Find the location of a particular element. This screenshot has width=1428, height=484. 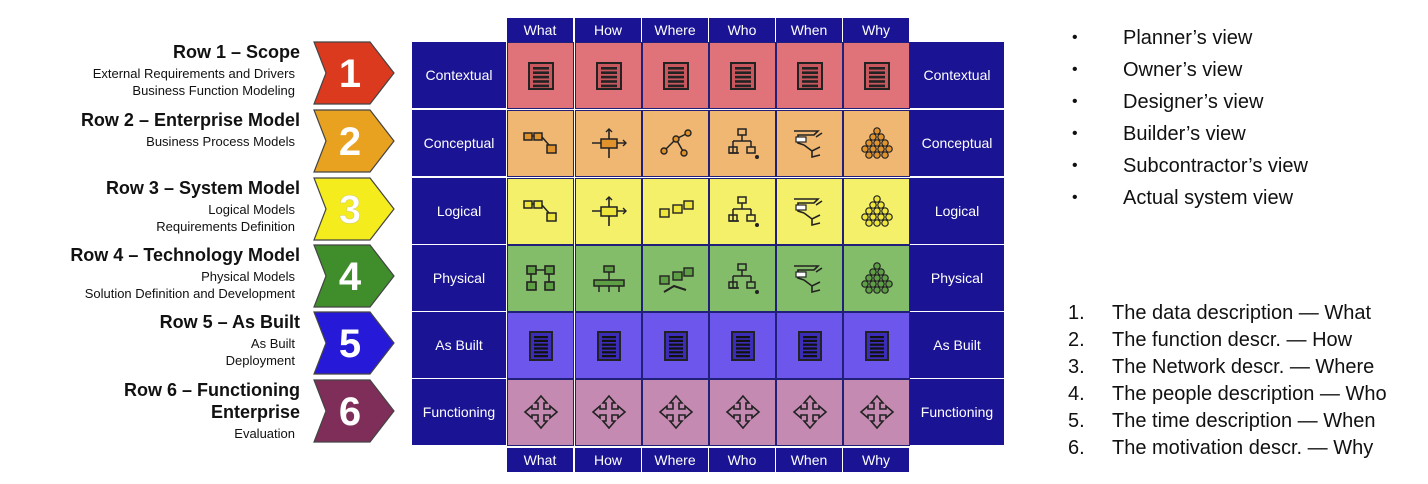

view-label: Owner’s view is located at coordinates (1183, 70).